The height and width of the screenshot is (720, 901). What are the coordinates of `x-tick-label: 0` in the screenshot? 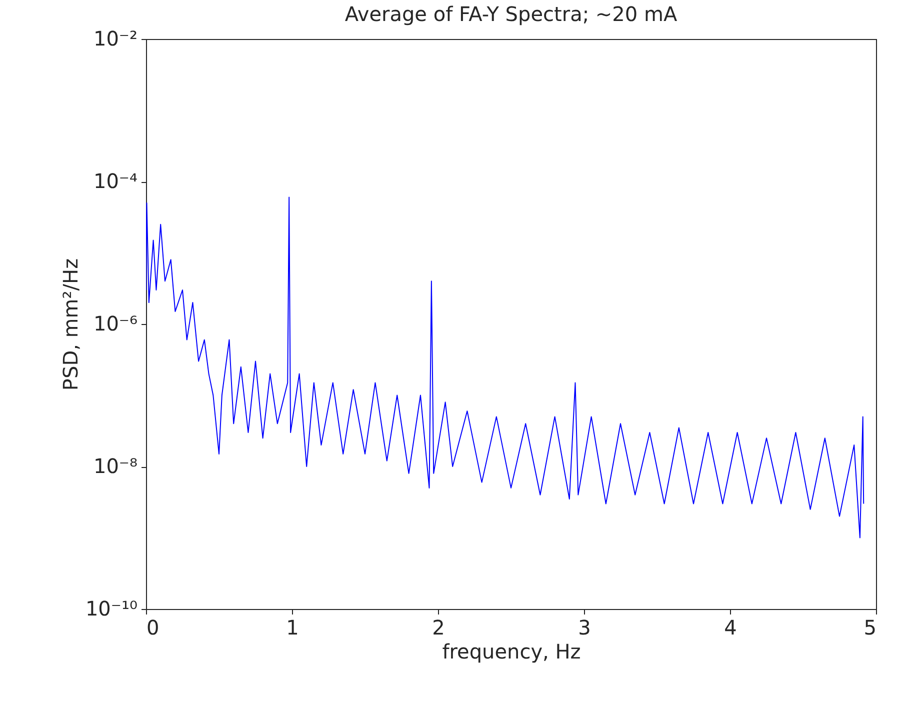 It's located at (153, 628).